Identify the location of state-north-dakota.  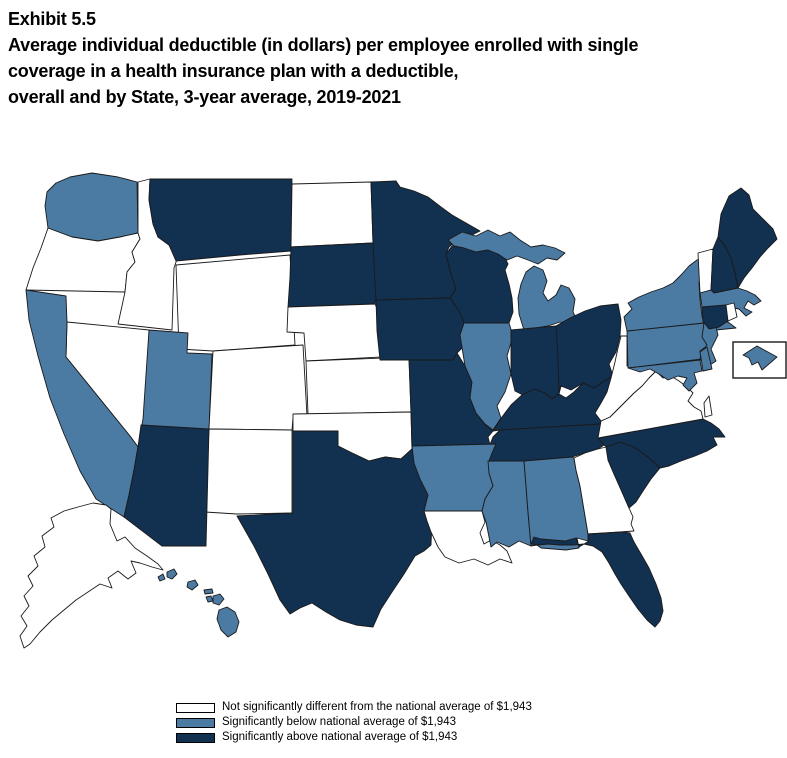
(332, 214).